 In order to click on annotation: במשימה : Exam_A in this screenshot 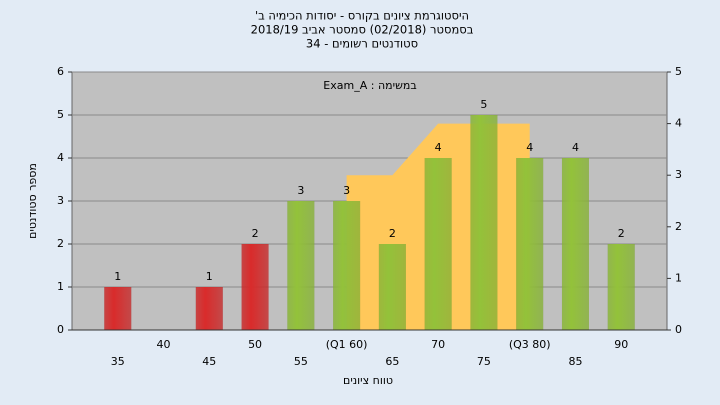, I will do `click(369, 85)`.